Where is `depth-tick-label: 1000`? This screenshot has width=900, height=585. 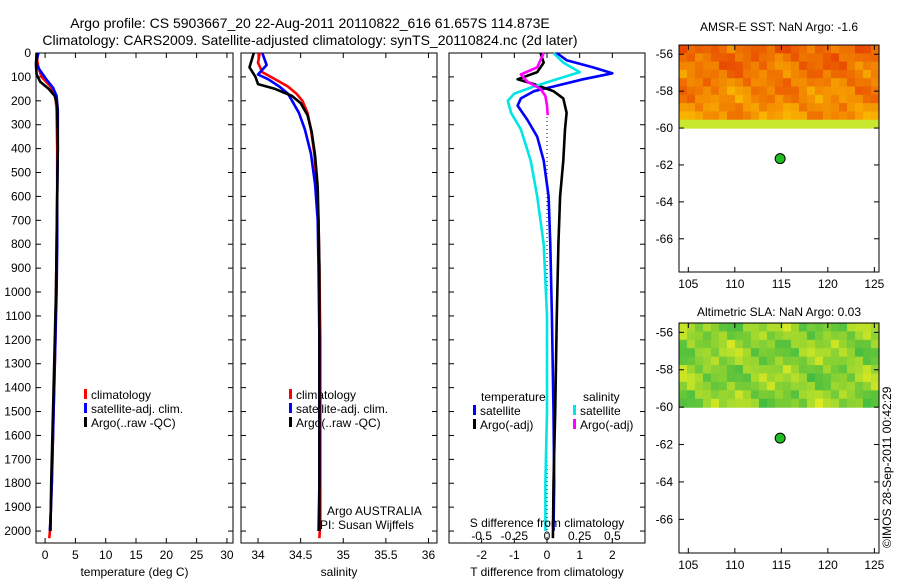 depth-tick-label: 1000 is located at coordinates (17, 292).